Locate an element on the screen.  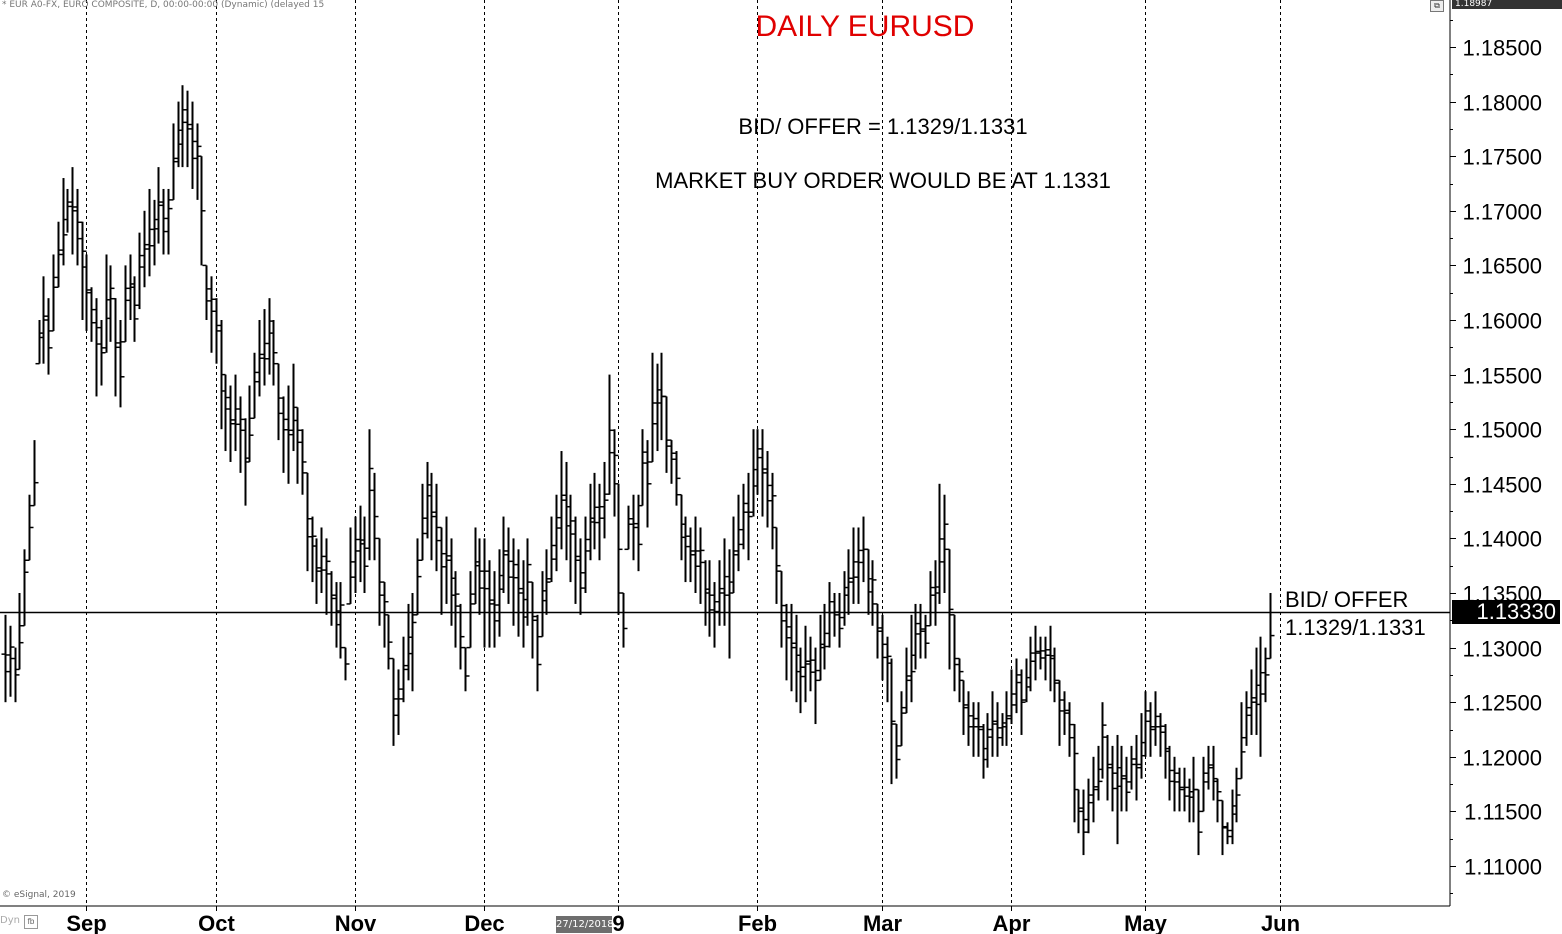
price-tick-label: 1.13000 is located at coordinates (1502, 649).